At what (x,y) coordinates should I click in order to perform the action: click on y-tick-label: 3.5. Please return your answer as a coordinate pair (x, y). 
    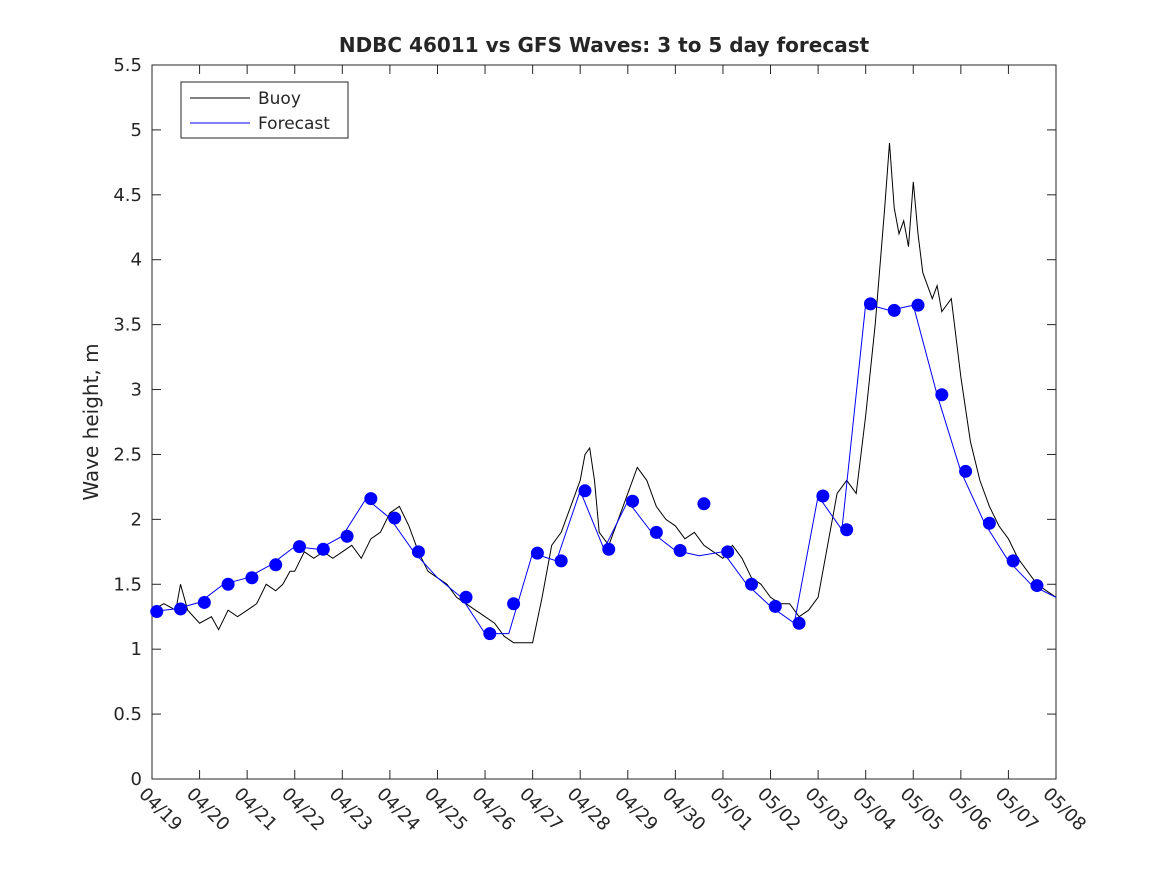
    Looking at the image, I should click on (127, 325).